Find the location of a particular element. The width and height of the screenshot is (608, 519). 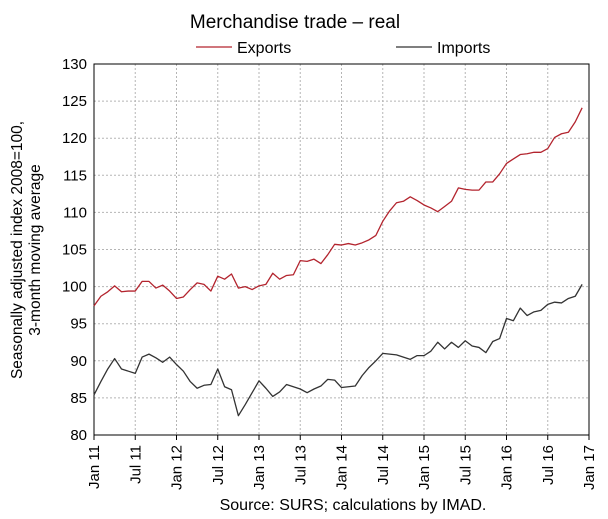

x-tick-label: Jan 13 is located at coordinates (259, 467).